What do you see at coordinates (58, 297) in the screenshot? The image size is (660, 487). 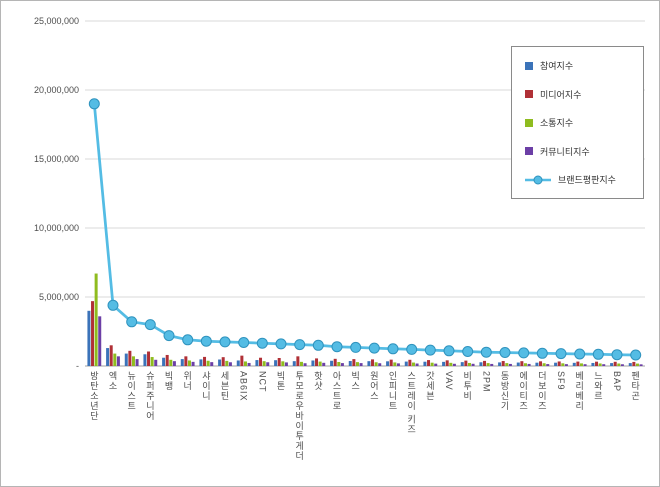 I see `y-axis-label: 5,000,000` at bounding box center [58, 297].